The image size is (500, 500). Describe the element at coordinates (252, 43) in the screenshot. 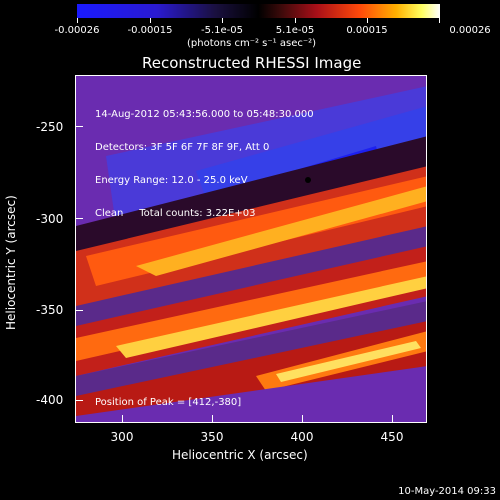

I see `colorbar-unit: (photons cm⁻² s⁻¹ asec⁻²)` at that location.